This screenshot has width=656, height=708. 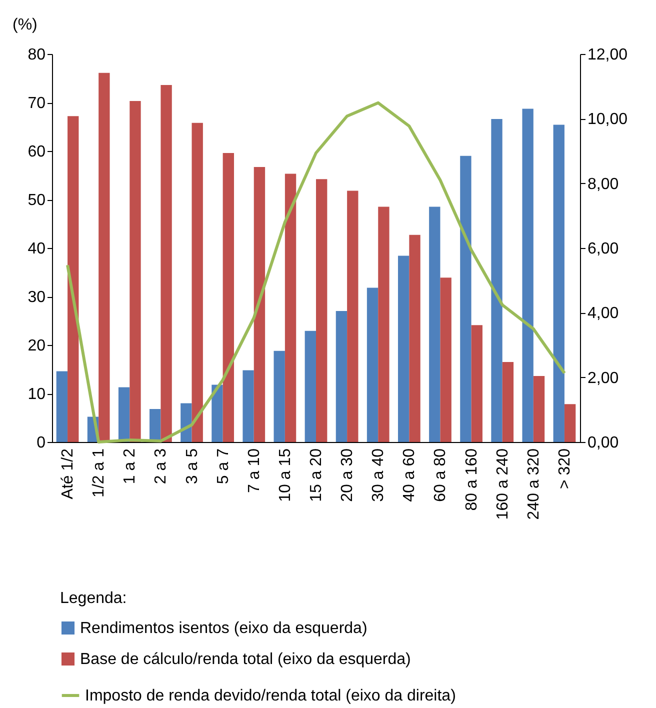 I want to click on x-tick-label: 1 a 2, so click(x=130, y=466).